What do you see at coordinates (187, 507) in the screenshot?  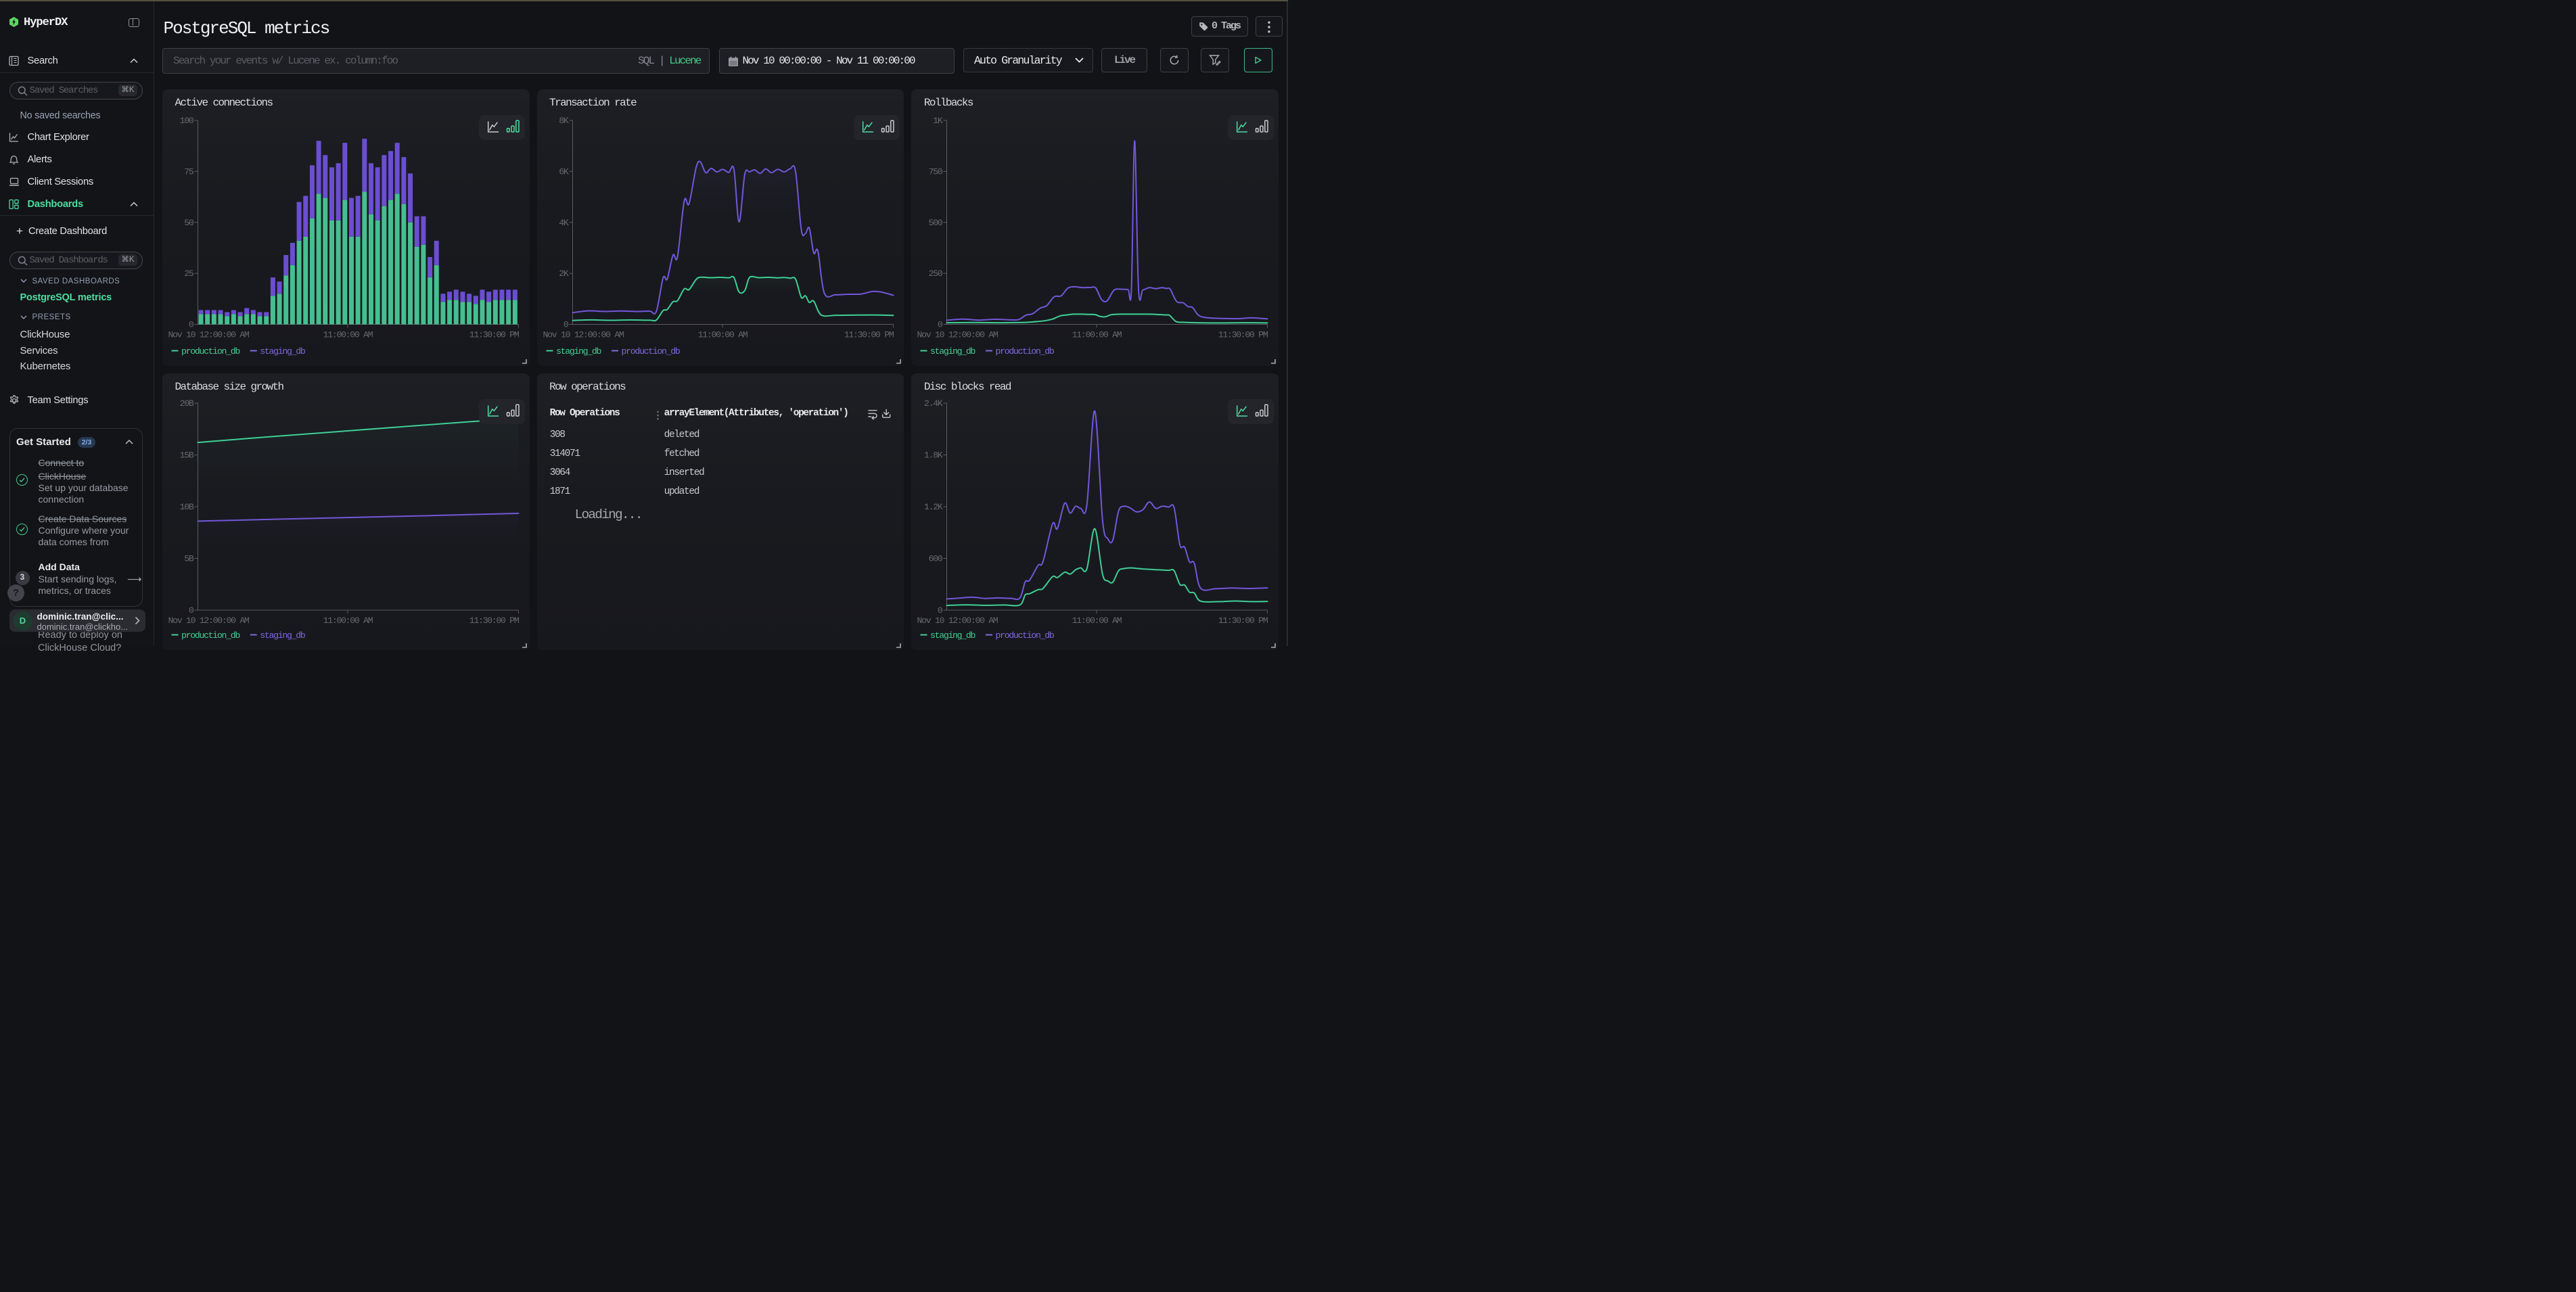 I see `svg-text: 10B` at bounding box center [187, 507].